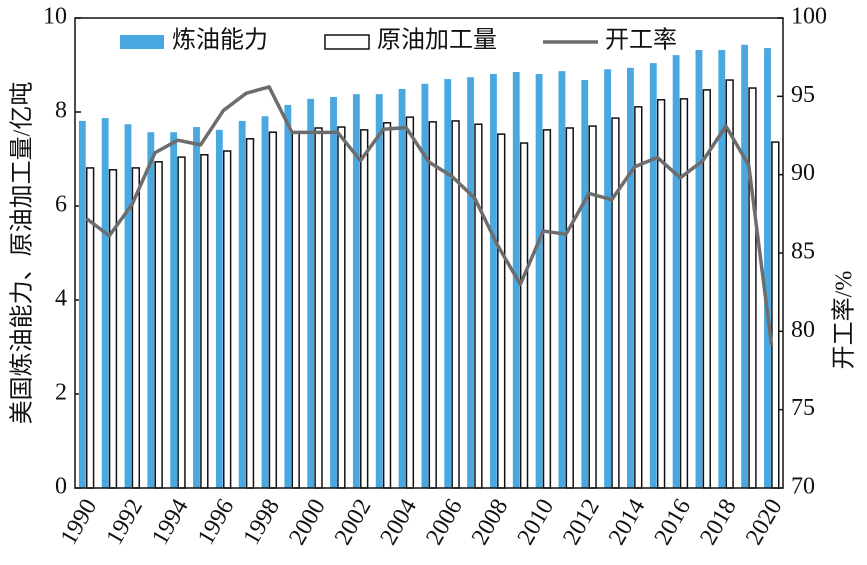 This screenshot has width=867, height=565. I want to click on x-tick-label: 2012, so click(581, 522).